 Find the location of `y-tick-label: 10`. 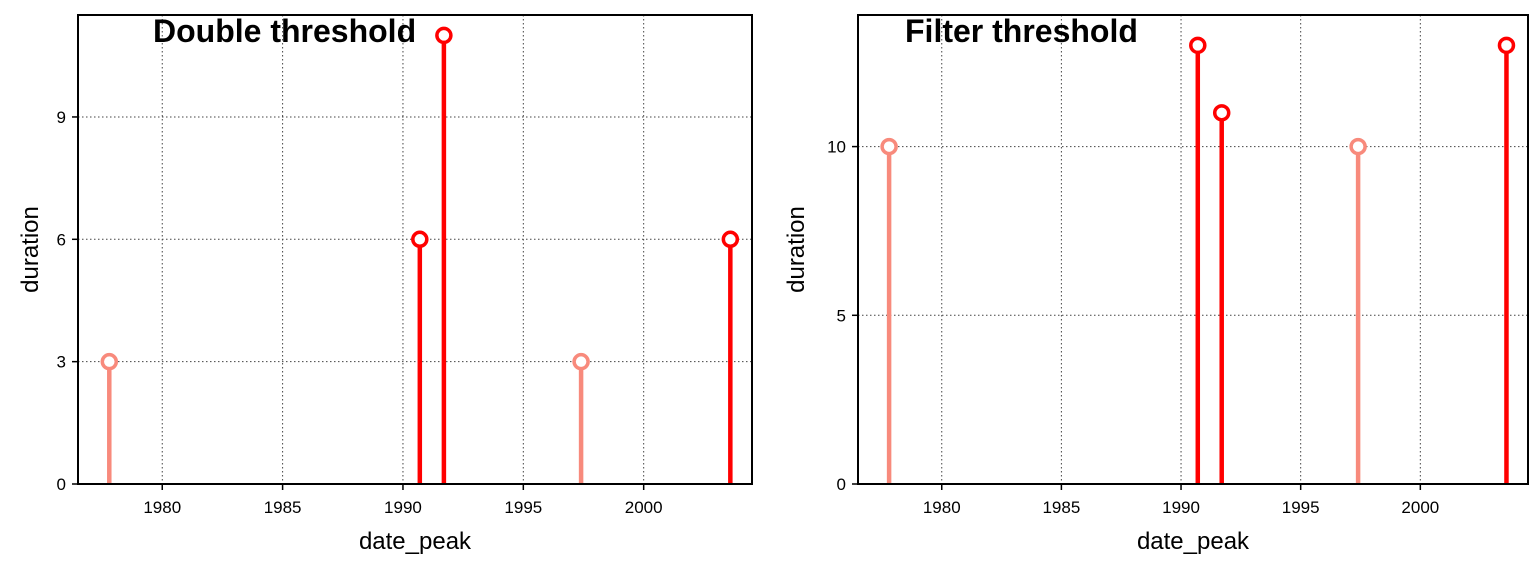

y-tick-label: 10 is located at coordinates (836, 147).